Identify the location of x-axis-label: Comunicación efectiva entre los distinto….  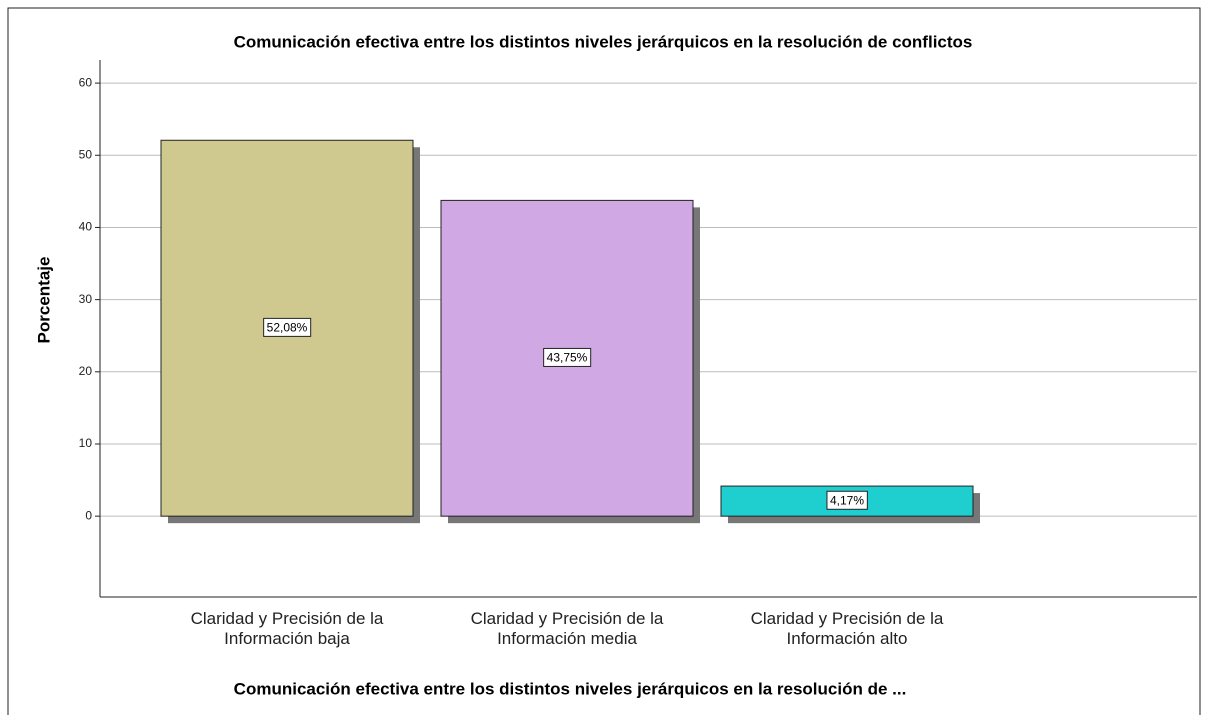
(570, 688).